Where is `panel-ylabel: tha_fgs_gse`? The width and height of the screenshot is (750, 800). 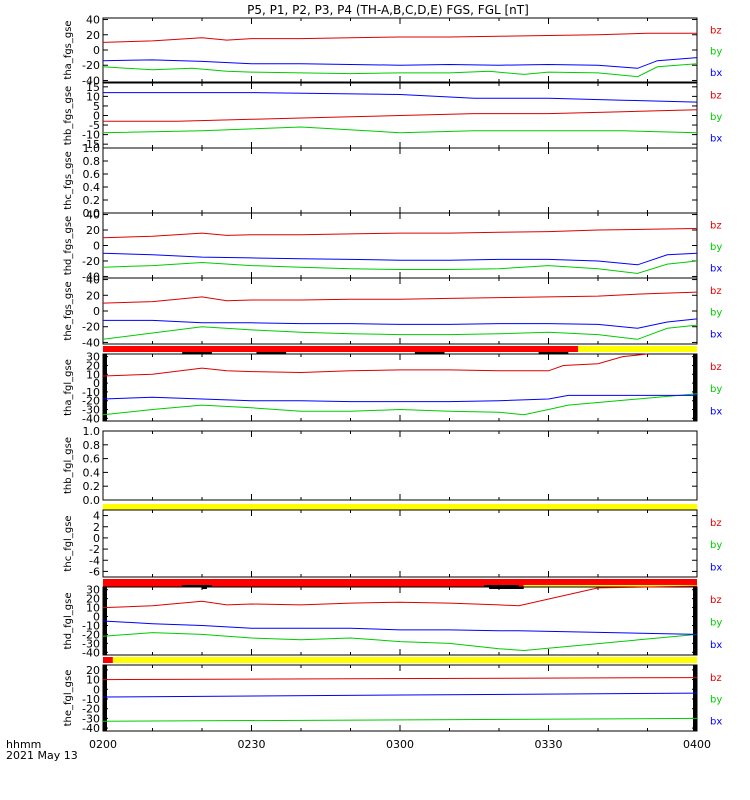
panel-ylabel: tha_fgs_gse is located at coordinates (68, 49).